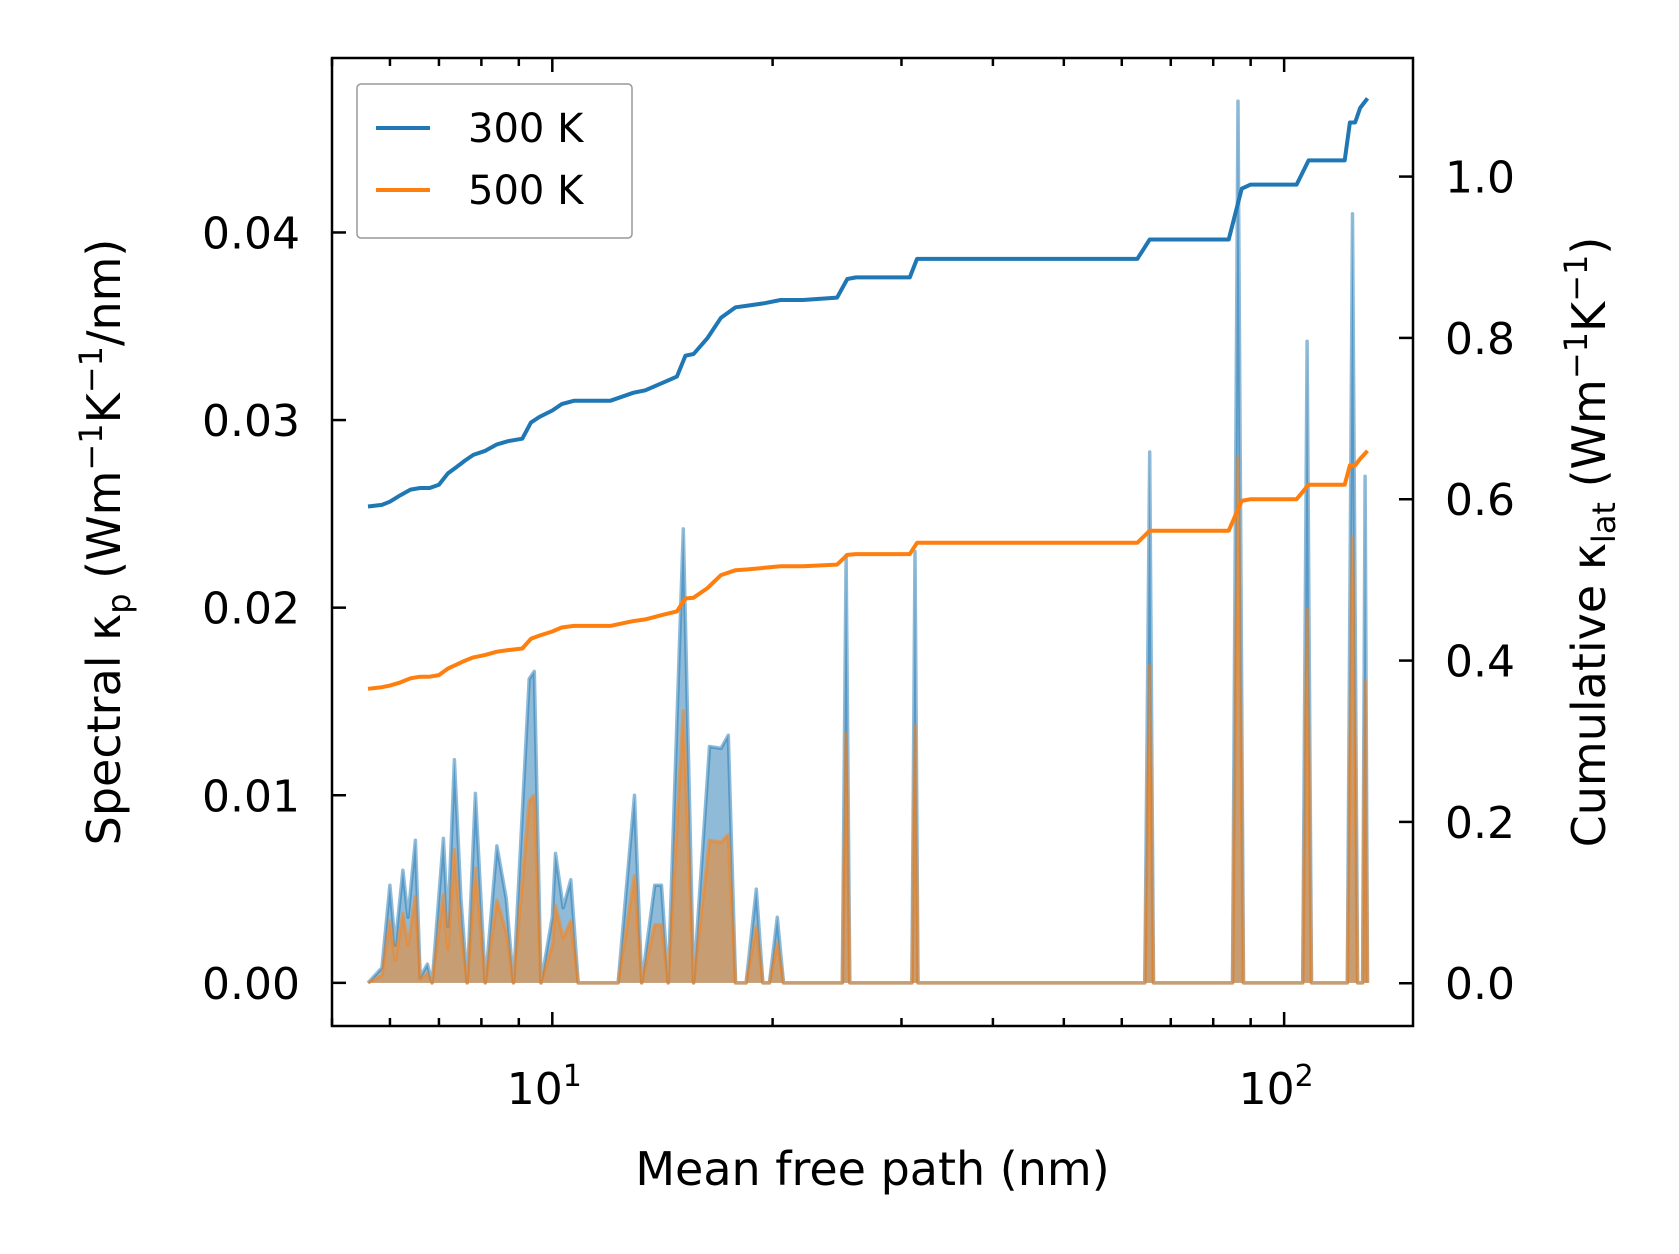  What do you see at coordinates (526, 191) in the screenshot?
I see `legend-label-500k: 500 K` at bounding box center [526, 191].